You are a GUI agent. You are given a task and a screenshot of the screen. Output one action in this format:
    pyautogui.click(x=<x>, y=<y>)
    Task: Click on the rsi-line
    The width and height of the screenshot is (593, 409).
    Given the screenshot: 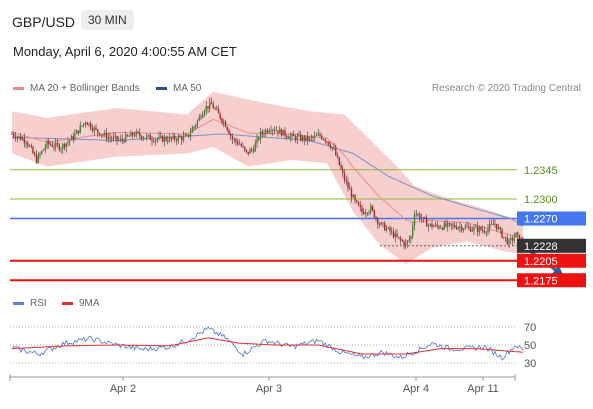 What is the action you would take?
    pyautogui.click(x=267, y=343)
    